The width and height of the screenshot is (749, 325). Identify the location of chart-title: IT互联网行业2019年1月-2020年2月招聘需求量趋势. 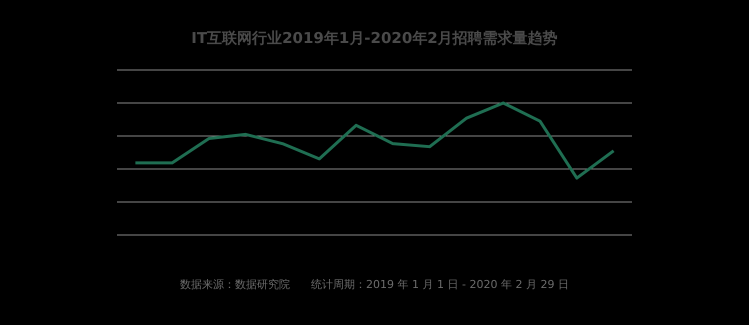
(374, 37).